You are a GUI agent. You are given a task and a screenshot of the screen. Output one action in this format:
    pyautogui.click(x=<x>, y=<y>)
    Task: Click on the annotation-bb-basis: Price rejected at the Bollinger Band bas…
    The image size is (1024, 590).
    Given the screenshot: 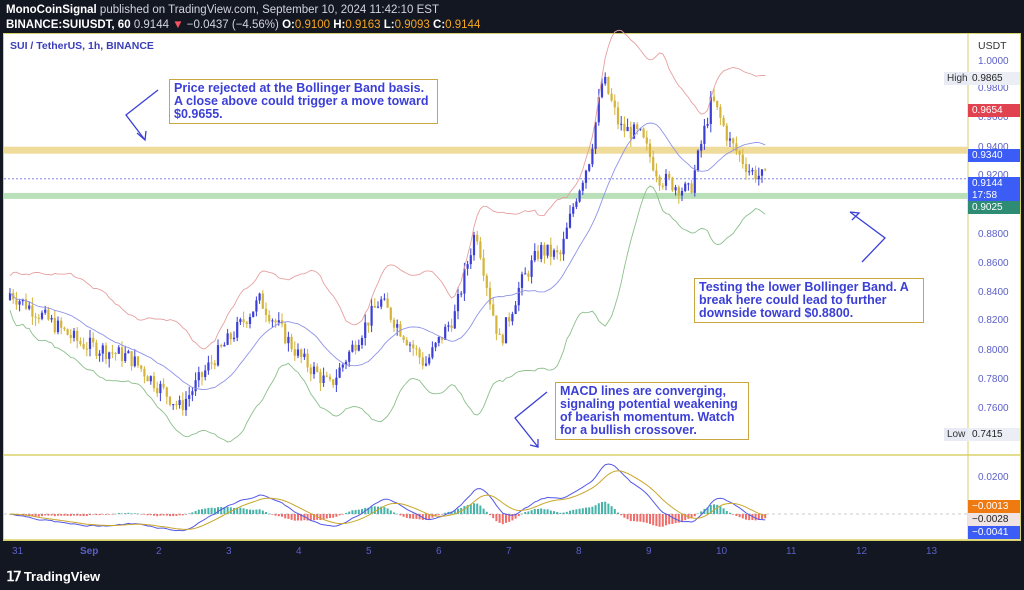 What is the action you would take?
    pyautogui.click(x=303, y=101)
    